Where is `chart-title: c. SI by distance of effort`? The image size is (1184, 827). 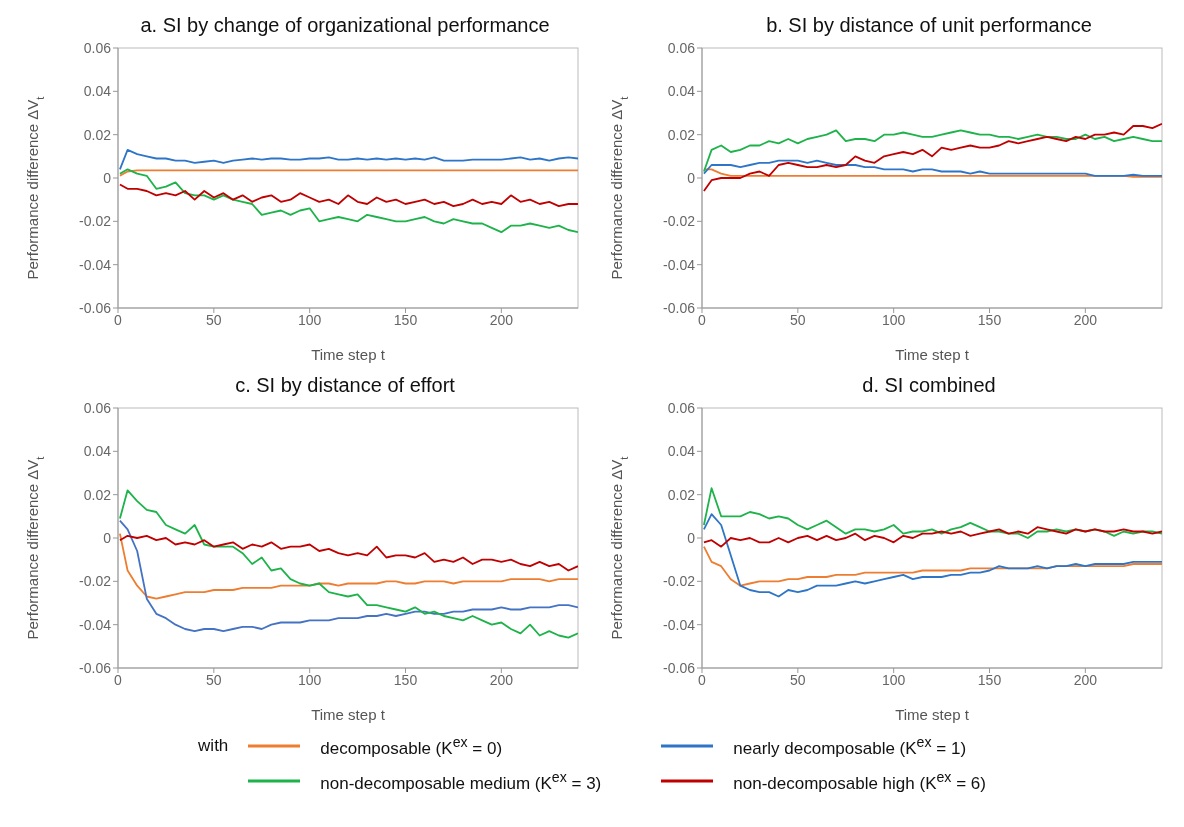
chart-title: c. SI by distance of effort is located at coordinates (345, 385).